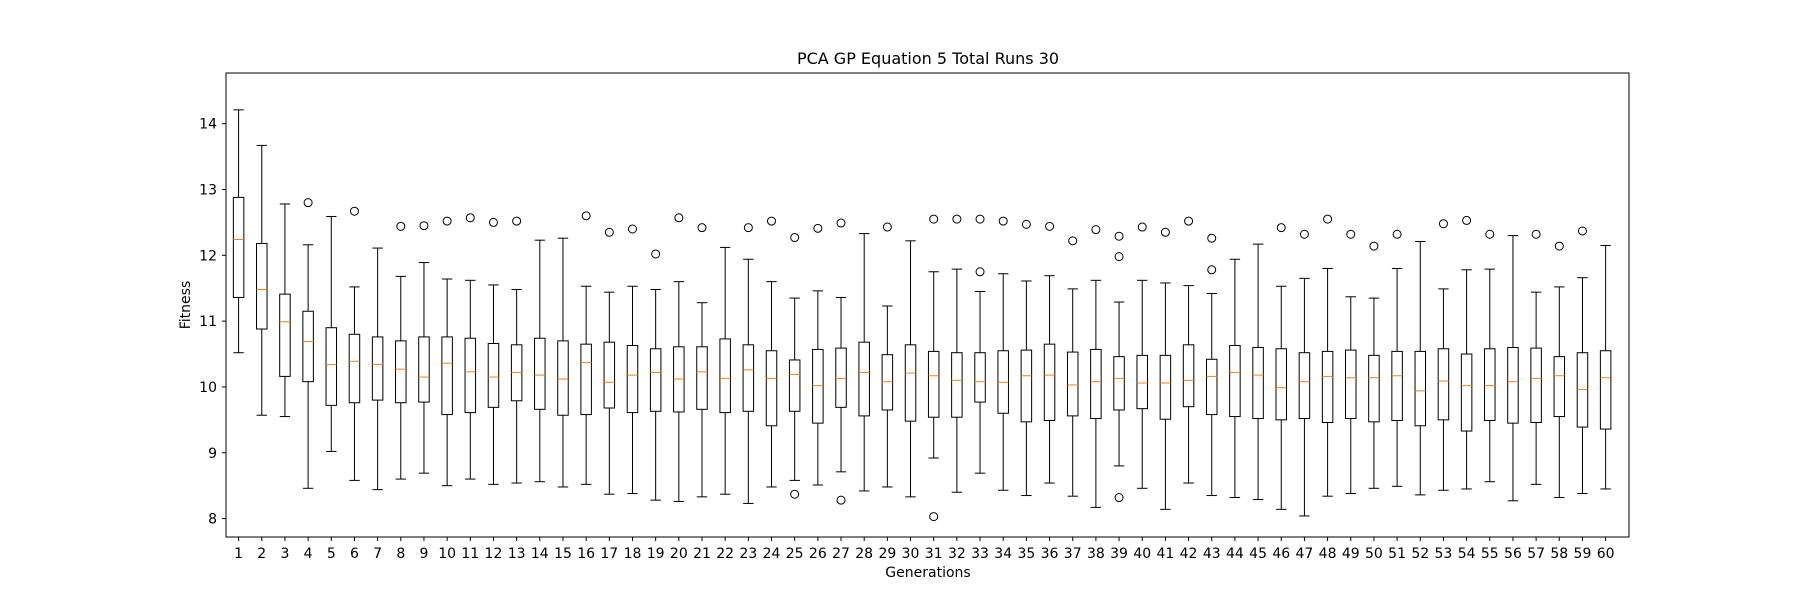 This screenshot has height=600, width=1800. I want to click on x-tick-label: 58, so click(1559, 554).